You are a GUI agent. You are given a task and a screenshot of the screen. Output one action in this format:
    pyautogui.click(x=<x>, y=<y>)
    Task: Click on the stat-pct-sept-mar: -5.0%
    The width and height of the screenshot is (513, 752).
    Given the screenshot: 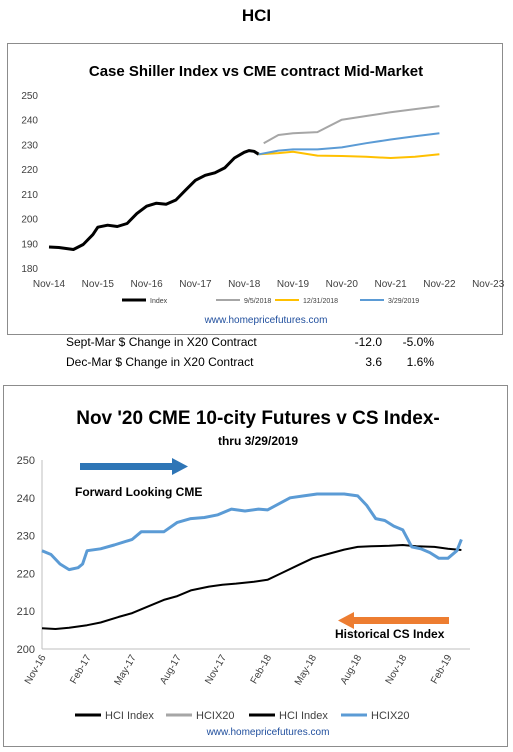 What is the action you would take?
    pyautogui.click(x=418, y=342)
    